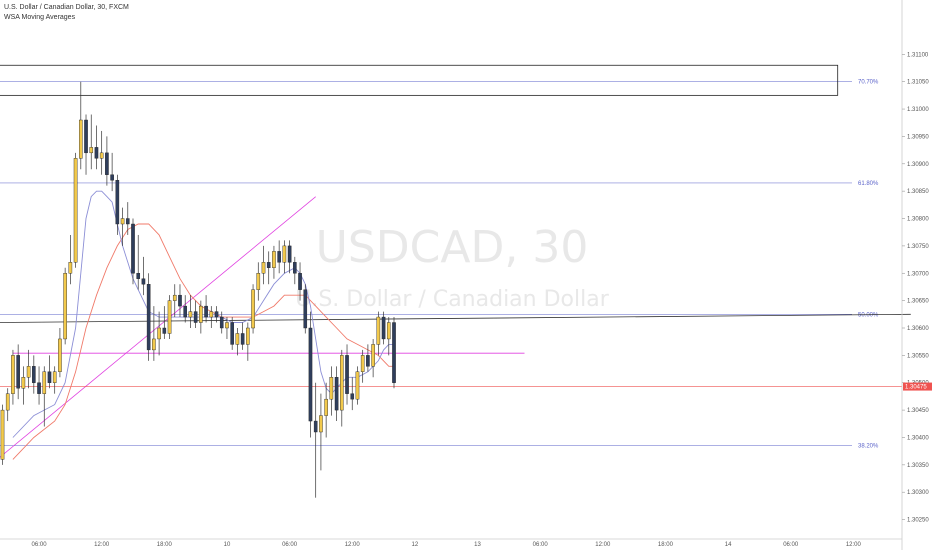 The height and width of the screenshot is (550, 932). I want to click on price-tick-label: 1.31050, so click(918, 83).